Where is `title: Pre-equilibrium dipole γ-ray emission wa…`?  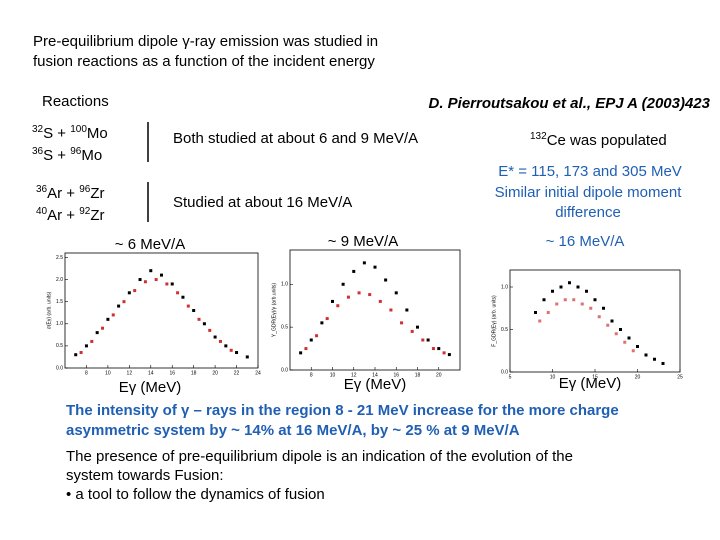
title: Pre-equilibrium dipole γ-ray emission wa… is located at coordinates (205, 41).